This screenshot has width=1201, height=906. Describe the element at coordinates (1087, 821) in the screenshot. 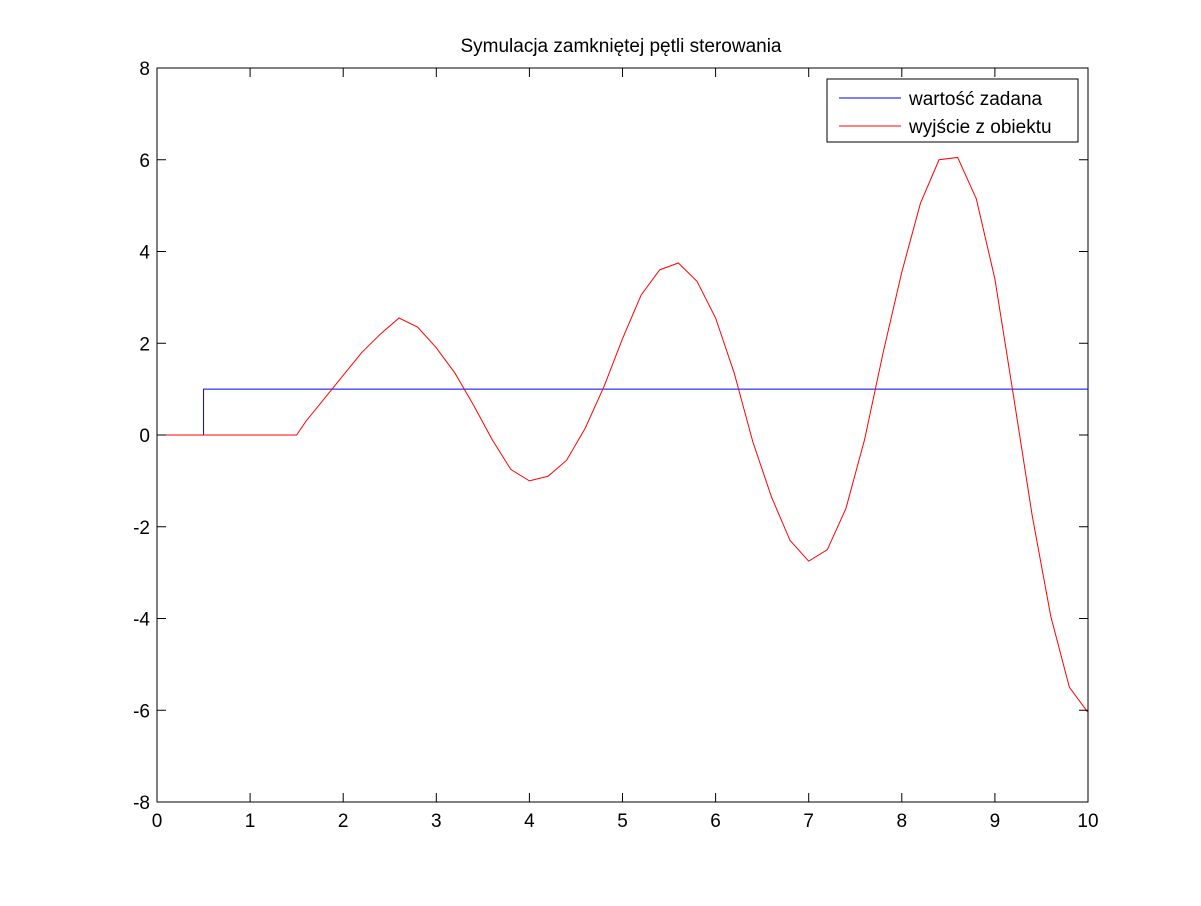

I see `x-tick-label: 10` at that location.